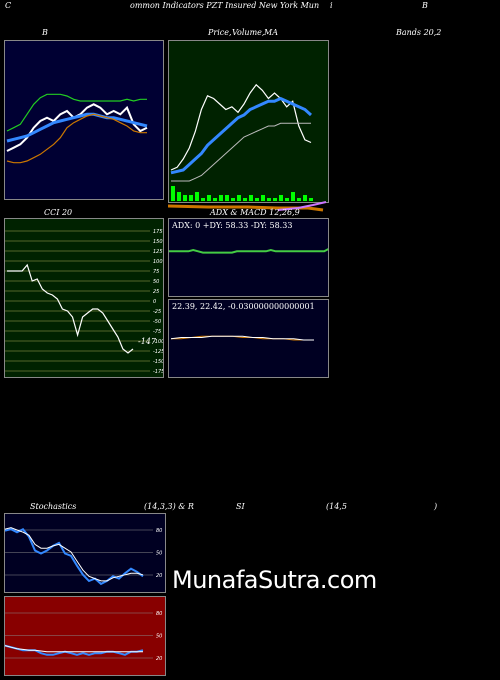 The image size is (500, 680). Describe the element at coordinates (336, 506) in the screenshot. I see `rsi-params: (14,5` at that location.